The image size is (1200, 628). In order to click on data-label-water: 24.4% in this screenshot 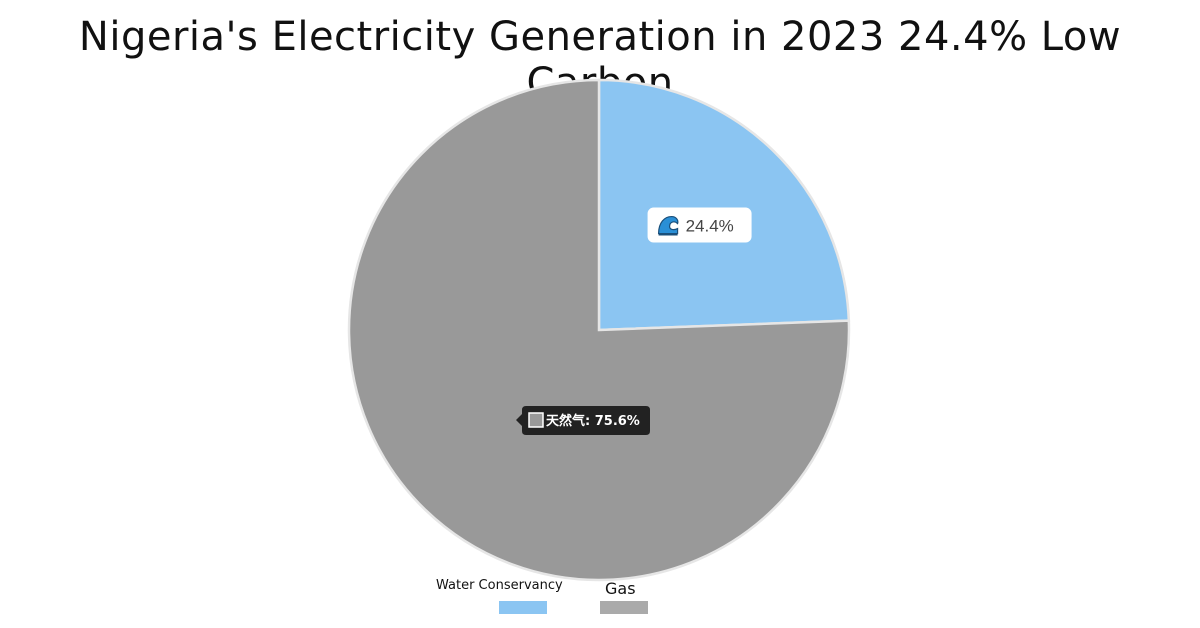, I will do `click(710, 226)`.